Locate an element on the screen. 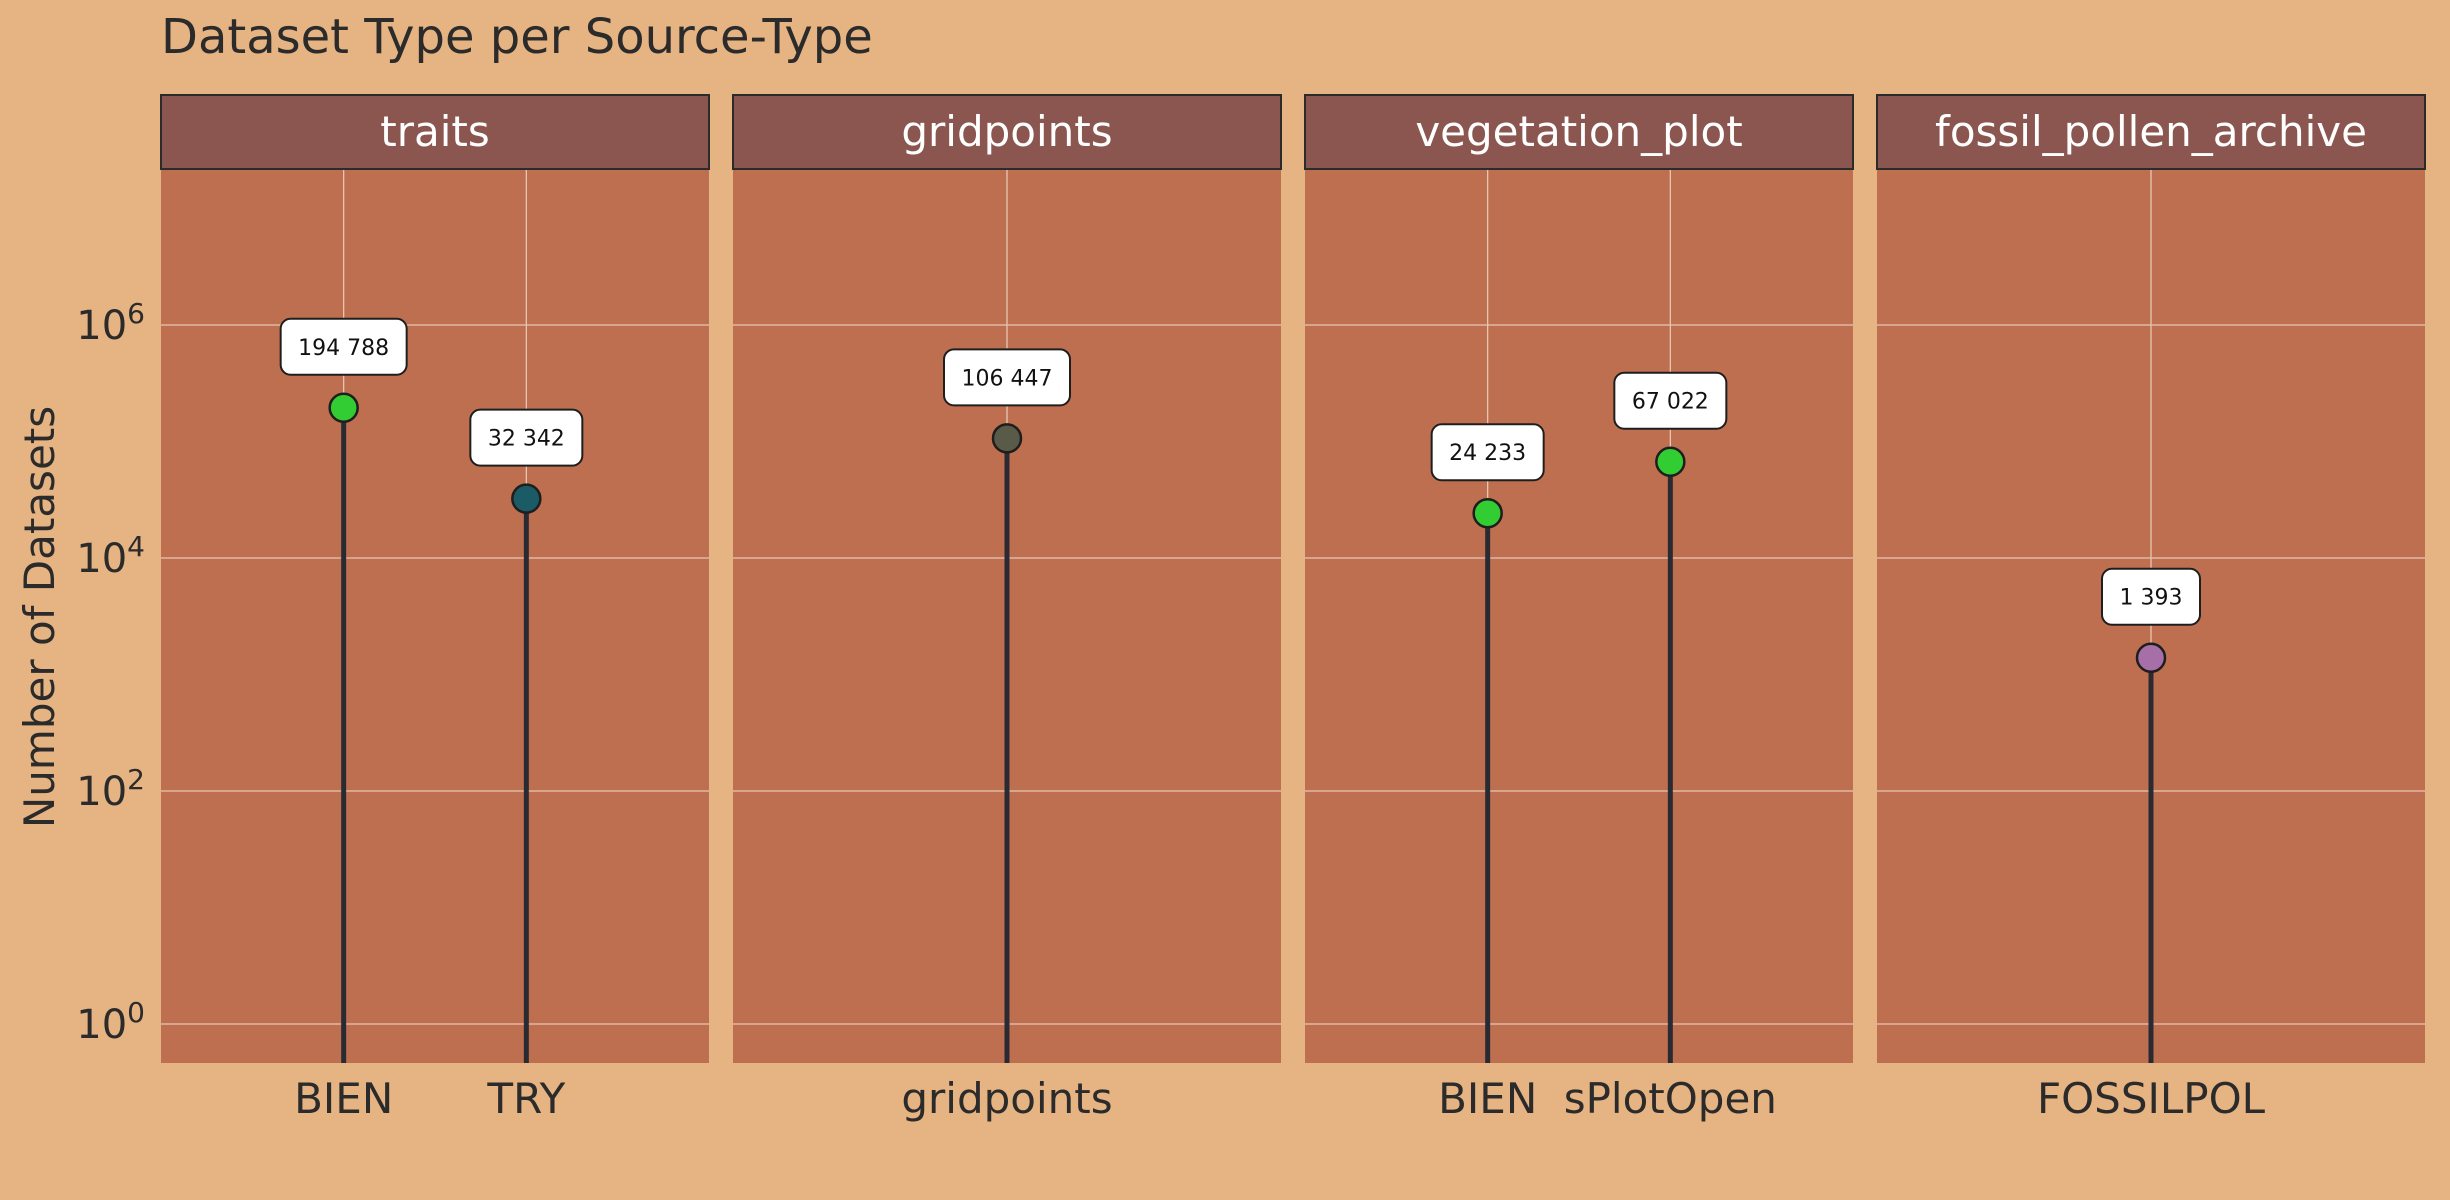 The width and height of the screenshot is (2450, 1200). data-label: 1 393 is located at coordinates (2151, 598).